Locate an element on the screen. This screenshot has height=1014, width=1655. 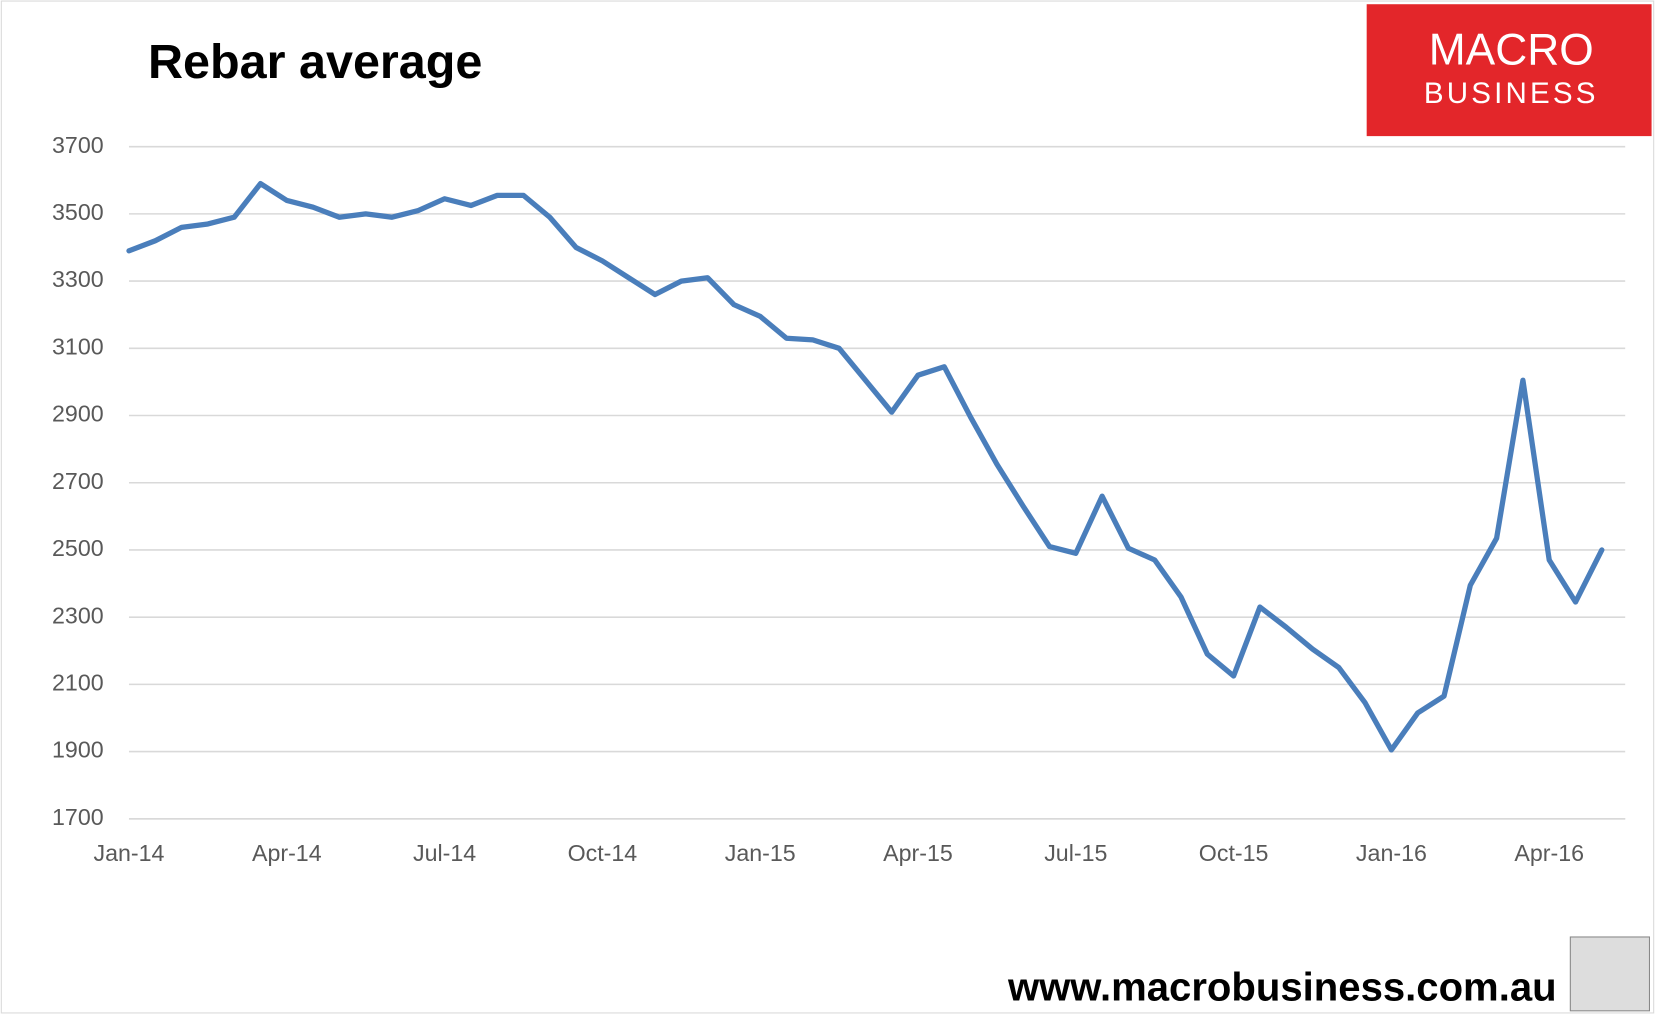
y-tick-label: 2300 is located at coordinates (78, 615).